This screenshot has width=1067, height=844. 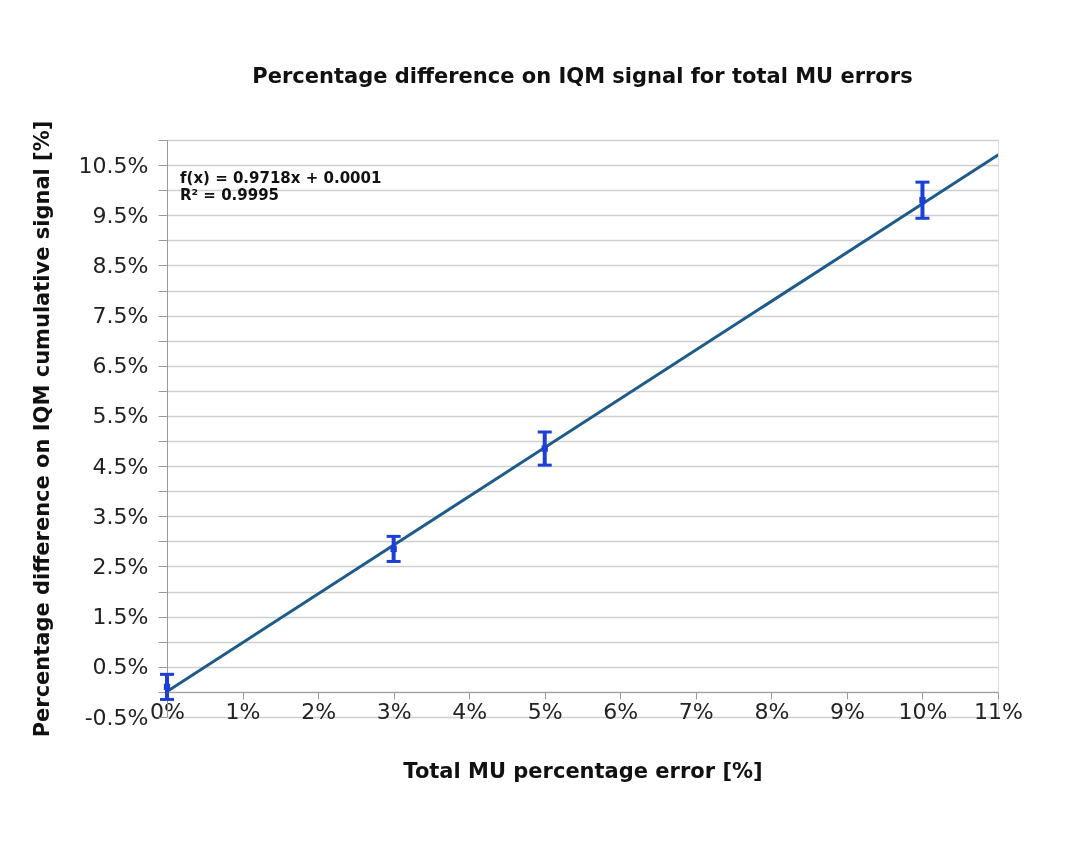 I want to click on y-tick-label: 8.5%, so click(x=120, y=265).